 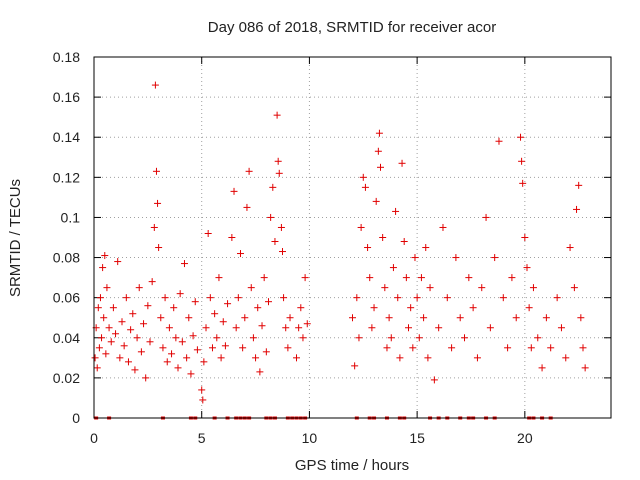 I want to click on y-tick-label: 0.02, so click(x=66, y=378).